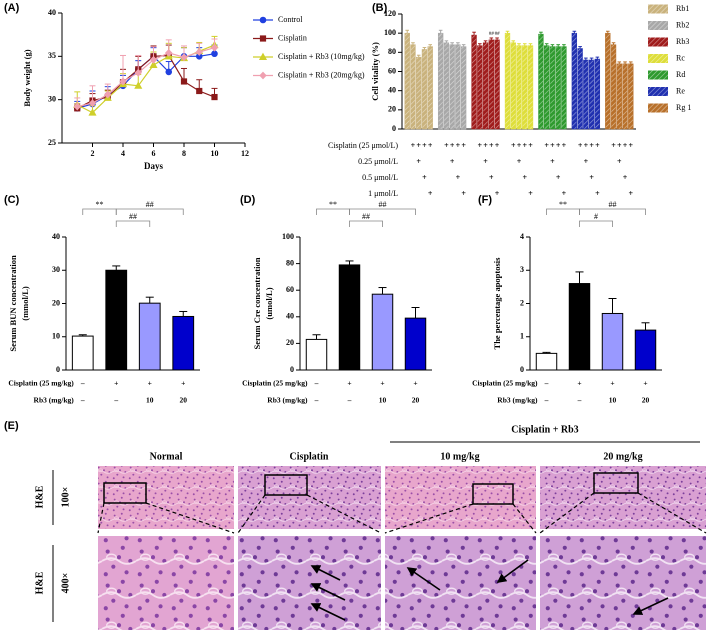 This screenshot has height=631, width=709. I want to click on legend-label: Cisplatin + Rb3 (10mg/kg), so click(321, 56).